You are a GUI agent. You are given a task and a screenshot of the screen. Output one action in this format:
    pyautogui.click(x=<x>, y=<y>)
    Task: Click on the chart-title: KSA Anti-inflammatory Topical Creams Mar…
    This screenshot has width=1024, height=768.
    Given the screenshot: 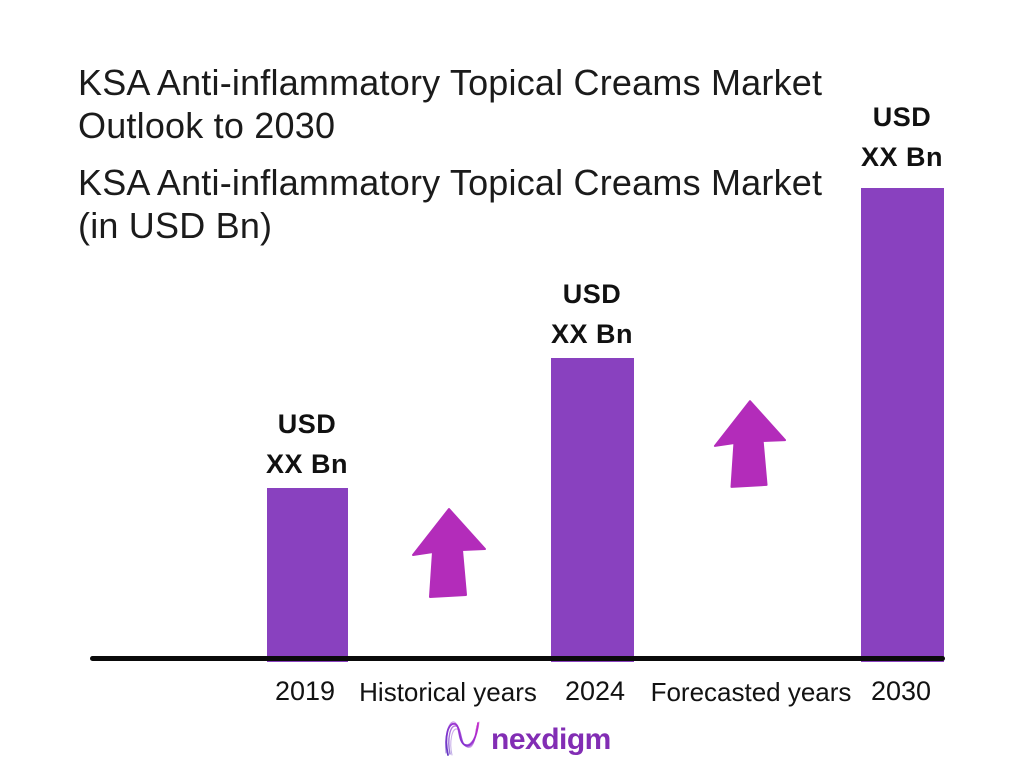 What is the action you would take?
    pyautogui.click(x=488, y=104)
    